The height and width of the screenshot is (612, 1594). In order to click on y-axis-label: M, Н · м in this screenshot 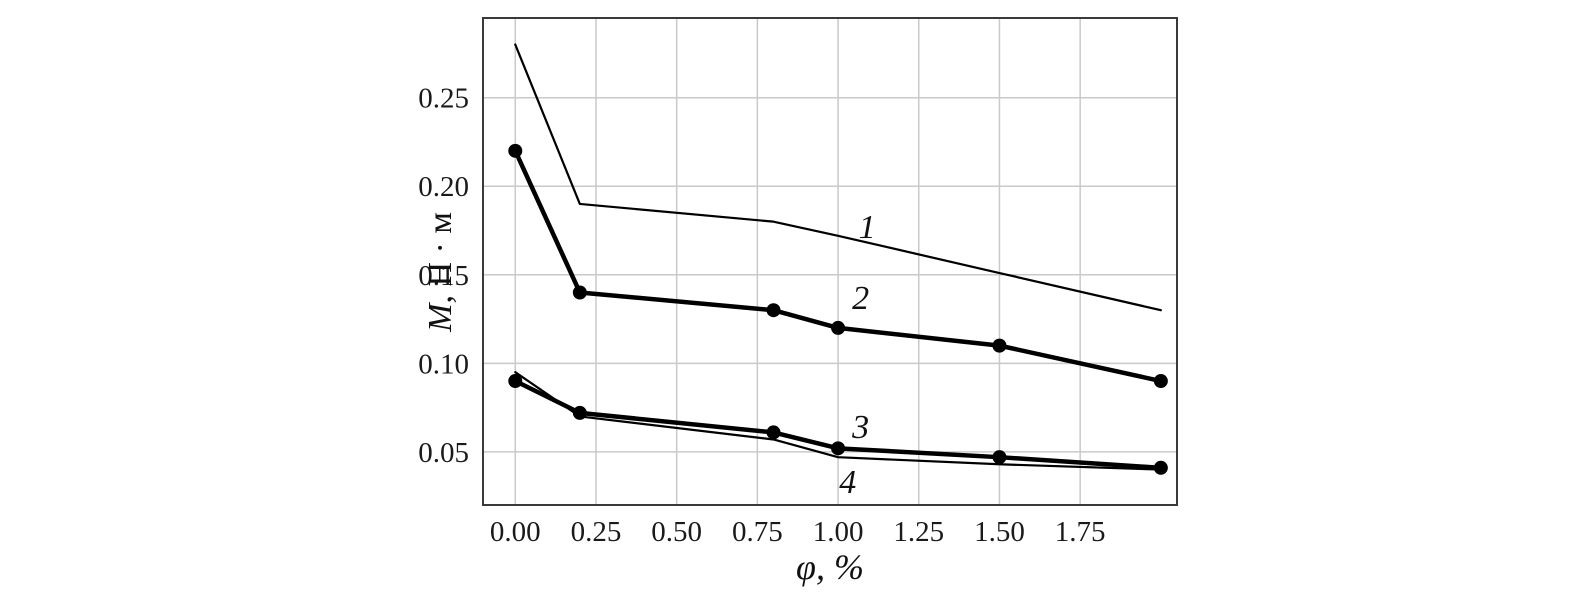, I will do `click(441, 272)`.